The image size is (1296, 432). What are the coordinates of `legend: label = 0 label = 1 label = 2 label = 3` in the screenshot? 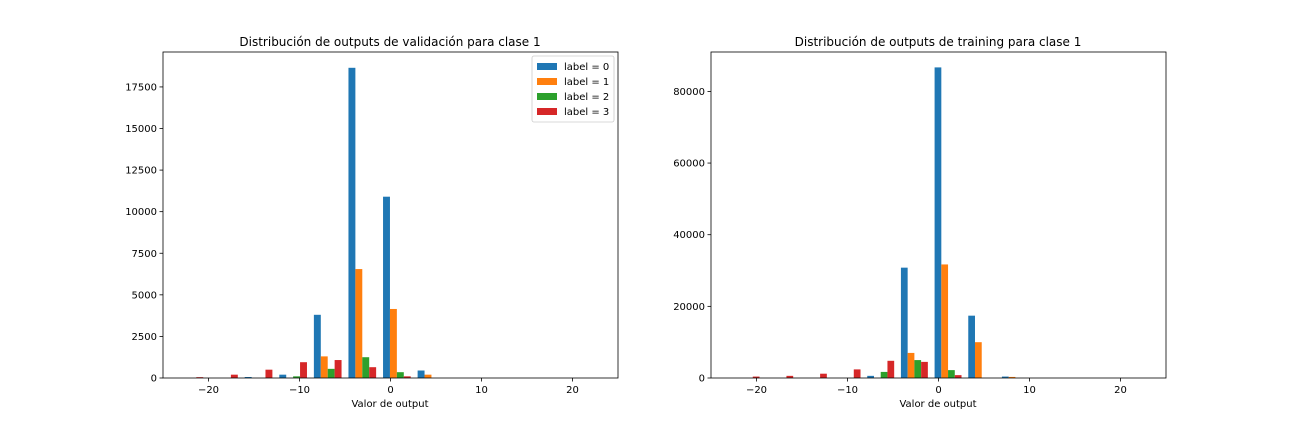 It's located at (573, 89).